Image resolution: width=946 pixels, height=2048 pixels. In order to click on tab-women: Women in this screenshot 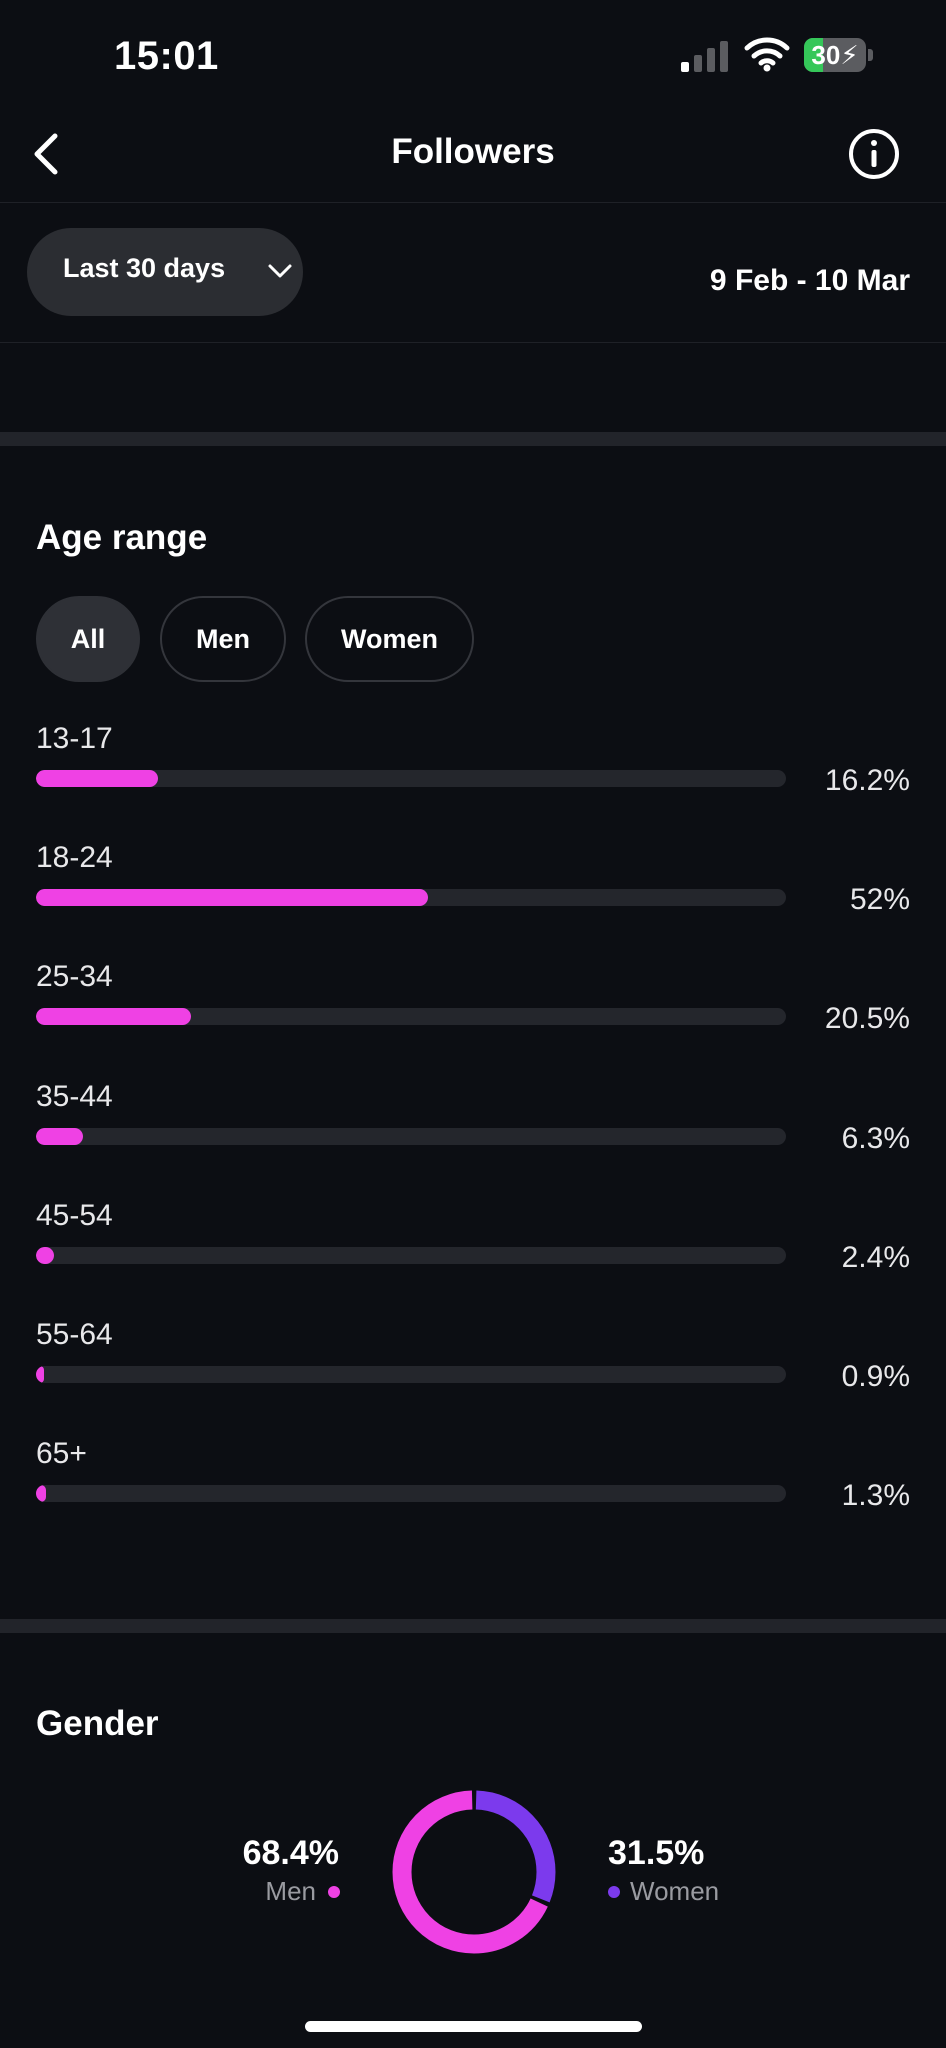, I will do `click(389, 639)`.